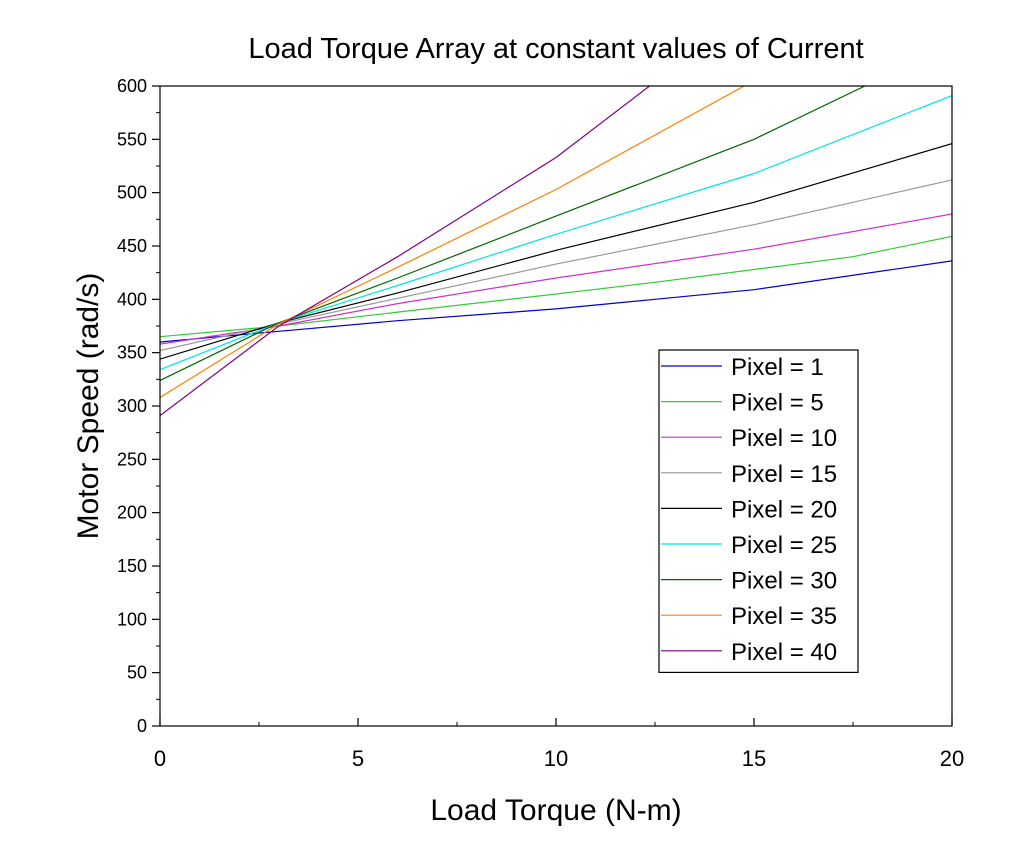 The image size is (1036, 849). What do you see at coordinates (555, 810) in the screenshot?
I see `x-axis-label: Load Torque (N-m)` at bounding box center [555, 810].